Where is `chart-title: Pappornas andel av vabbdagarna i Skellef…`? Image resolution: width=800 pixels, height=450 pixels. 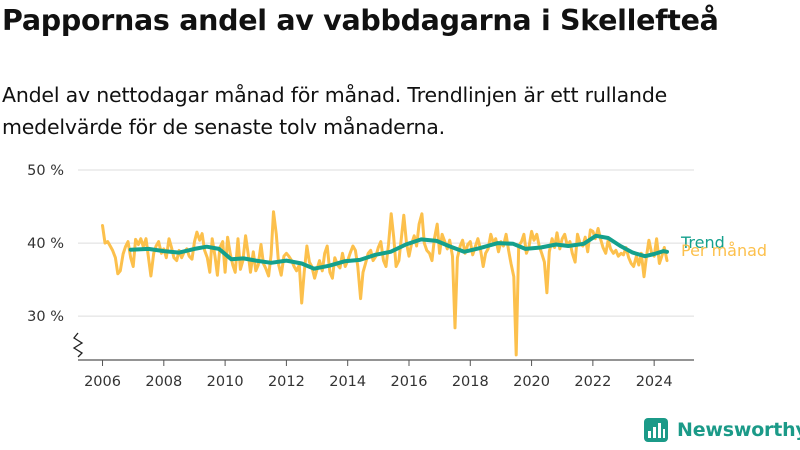 chart-title: Pappornas andel av vabbdagarna i Skellef… is located at coordinates (360, 20).